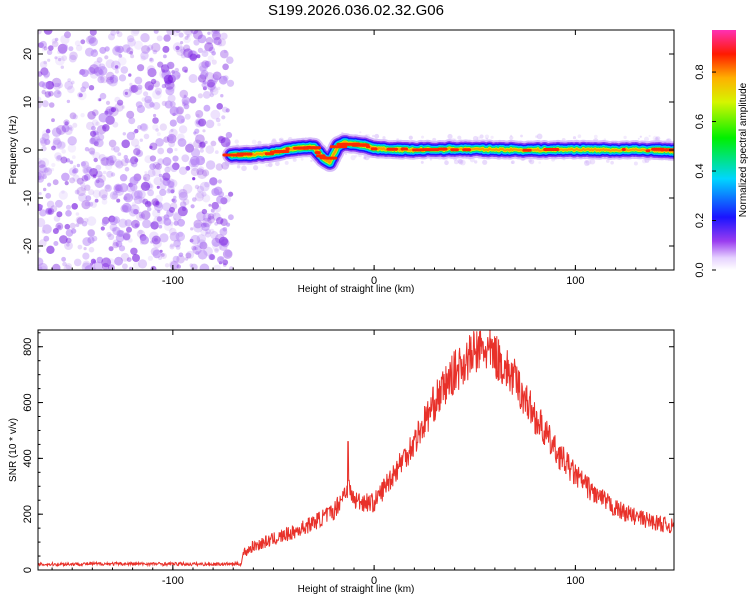 Image resolution: width=750 pixels, height=600 pixels. Describe the element at coordinates (28, 102) in the screenshot. I see `y-tick-label: 10` at that location.